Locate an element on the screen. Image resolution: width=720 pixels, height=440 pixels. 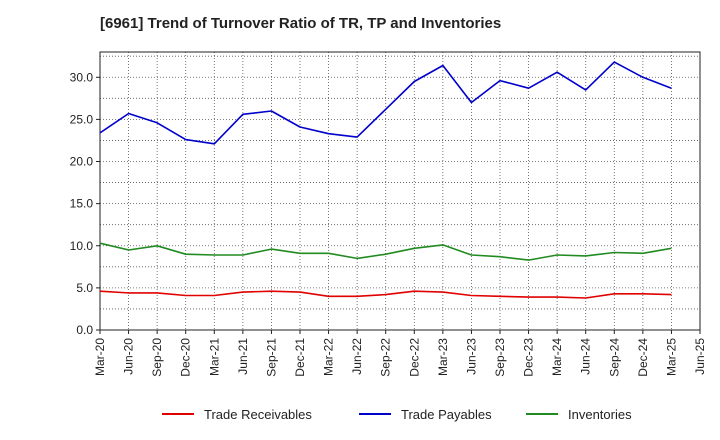
x-tick-label: Dec-23 is located at coordinates (529, 357).